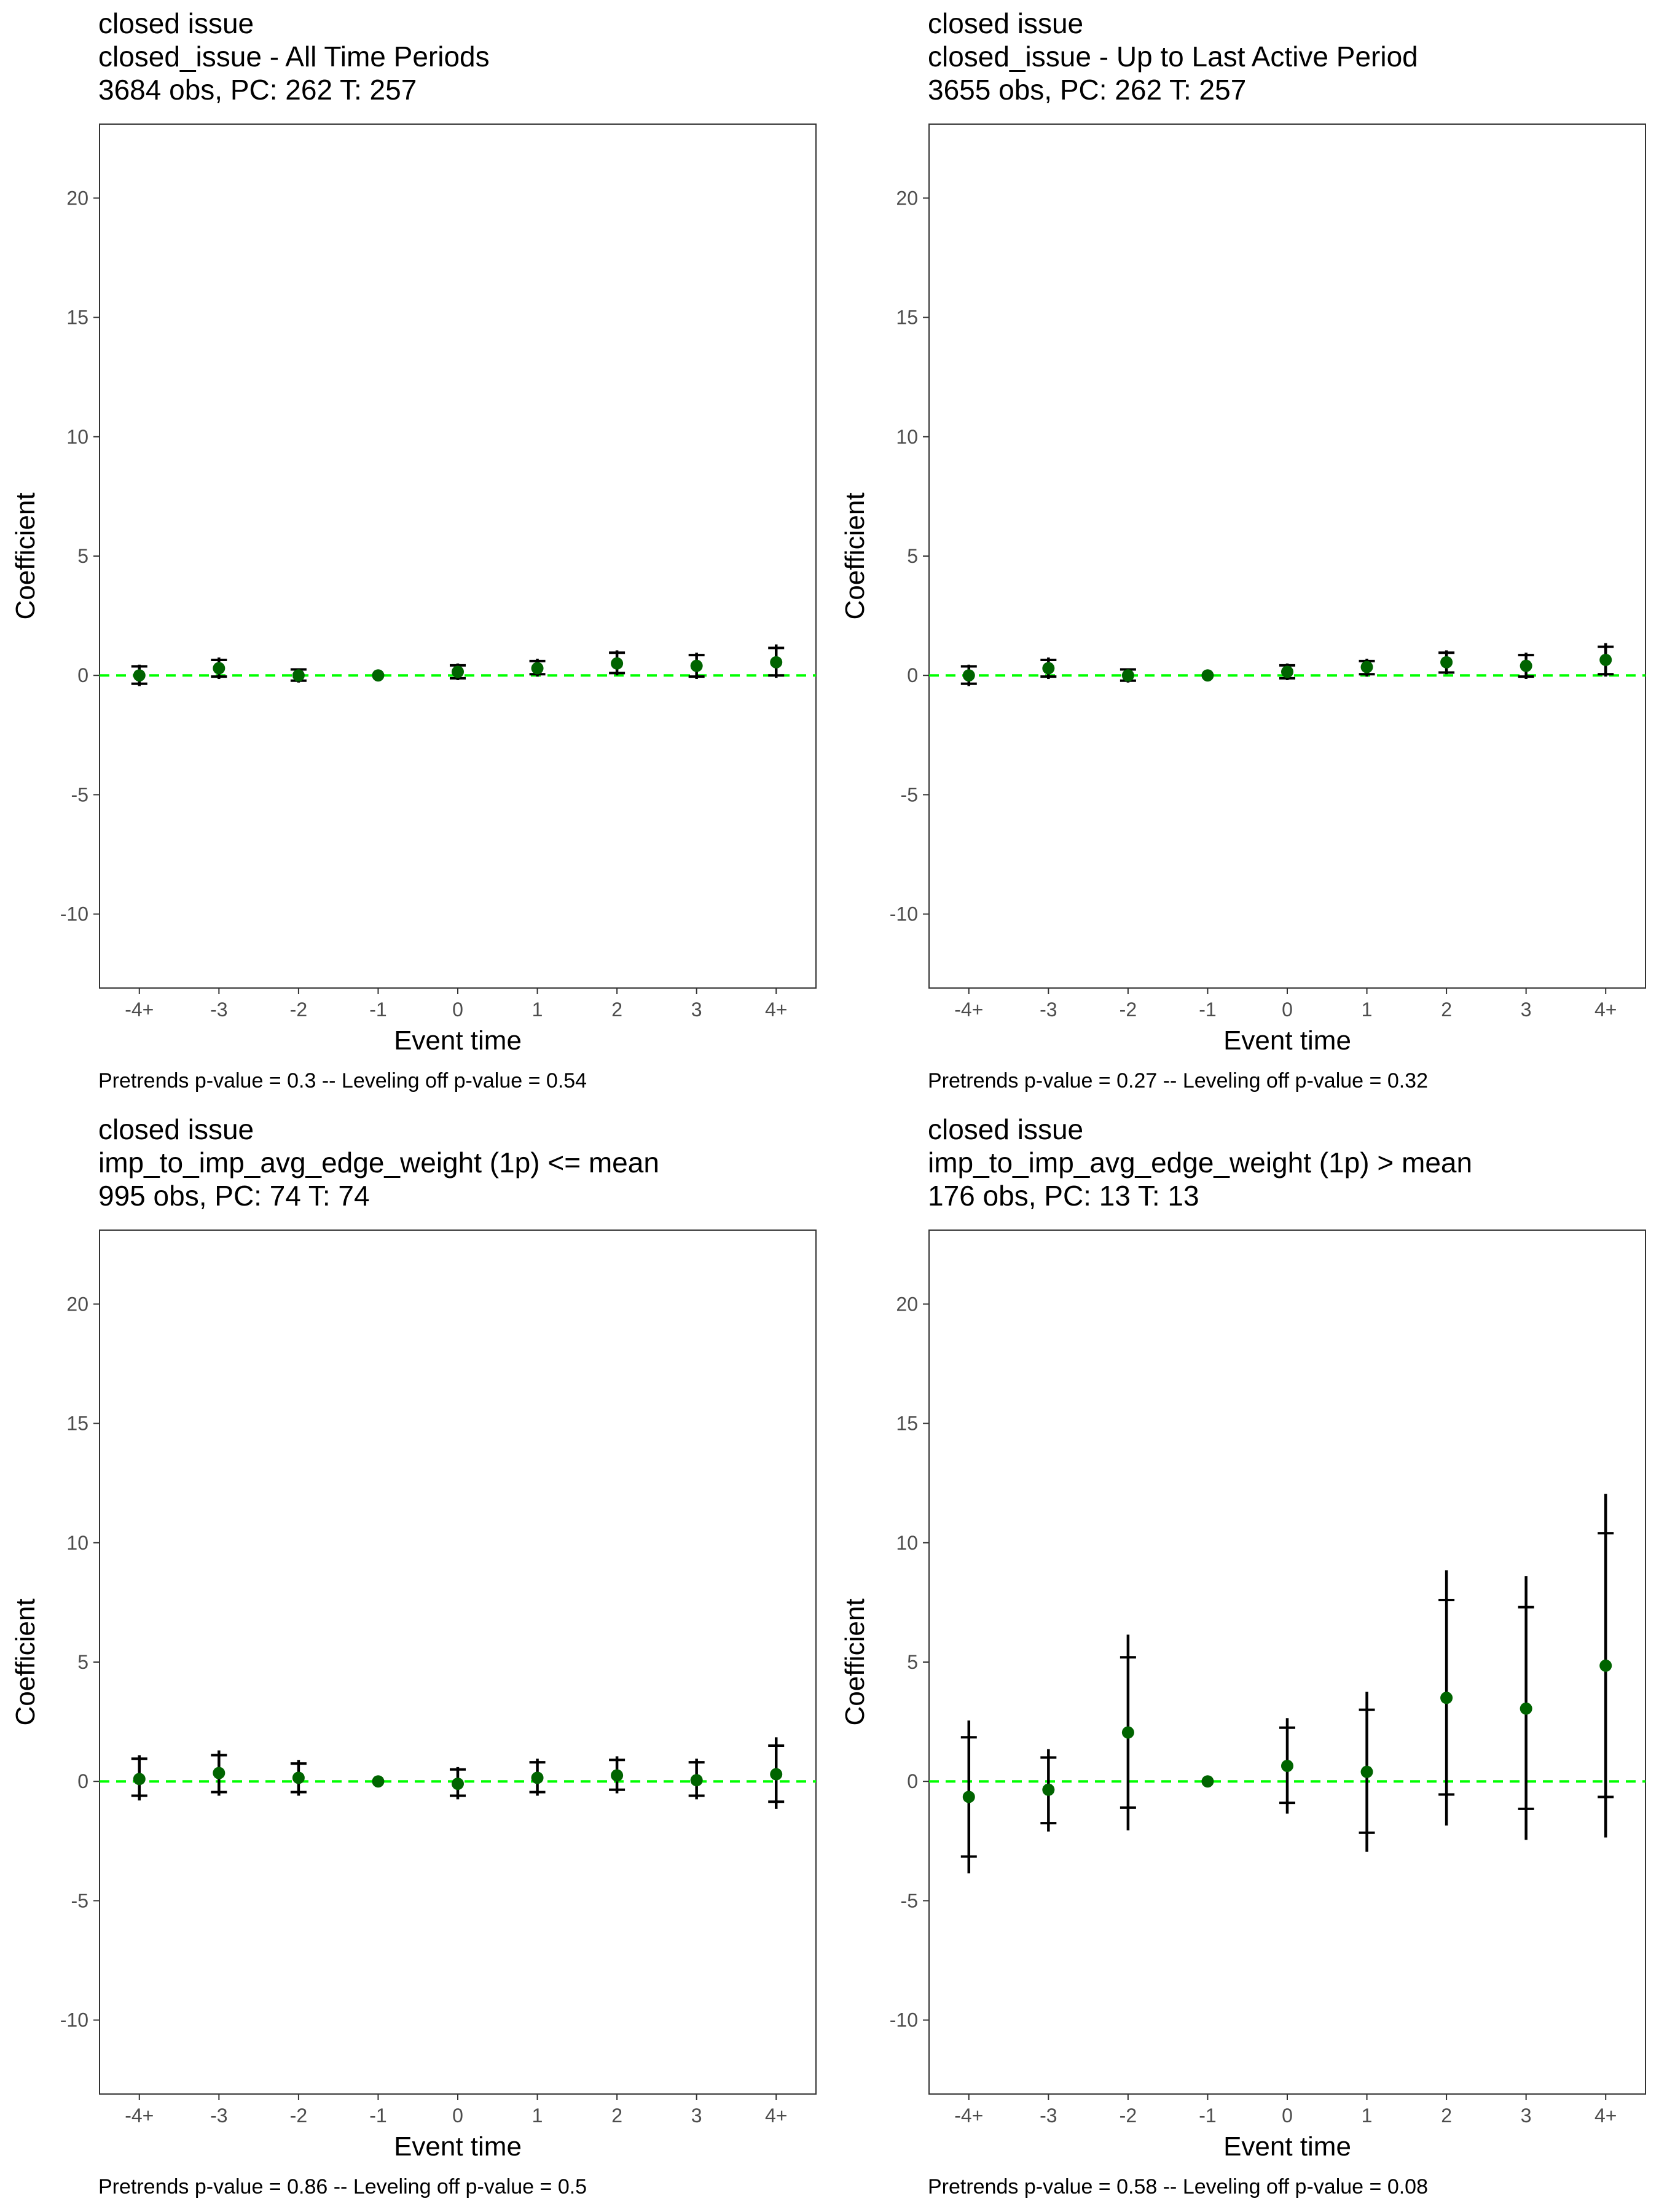  Describe the element at coordinates (1200, 1163) in the screenshot. I see `chart-subtitle: imp_to_imp_avg_edge_weight (1p) > mean` at that location.